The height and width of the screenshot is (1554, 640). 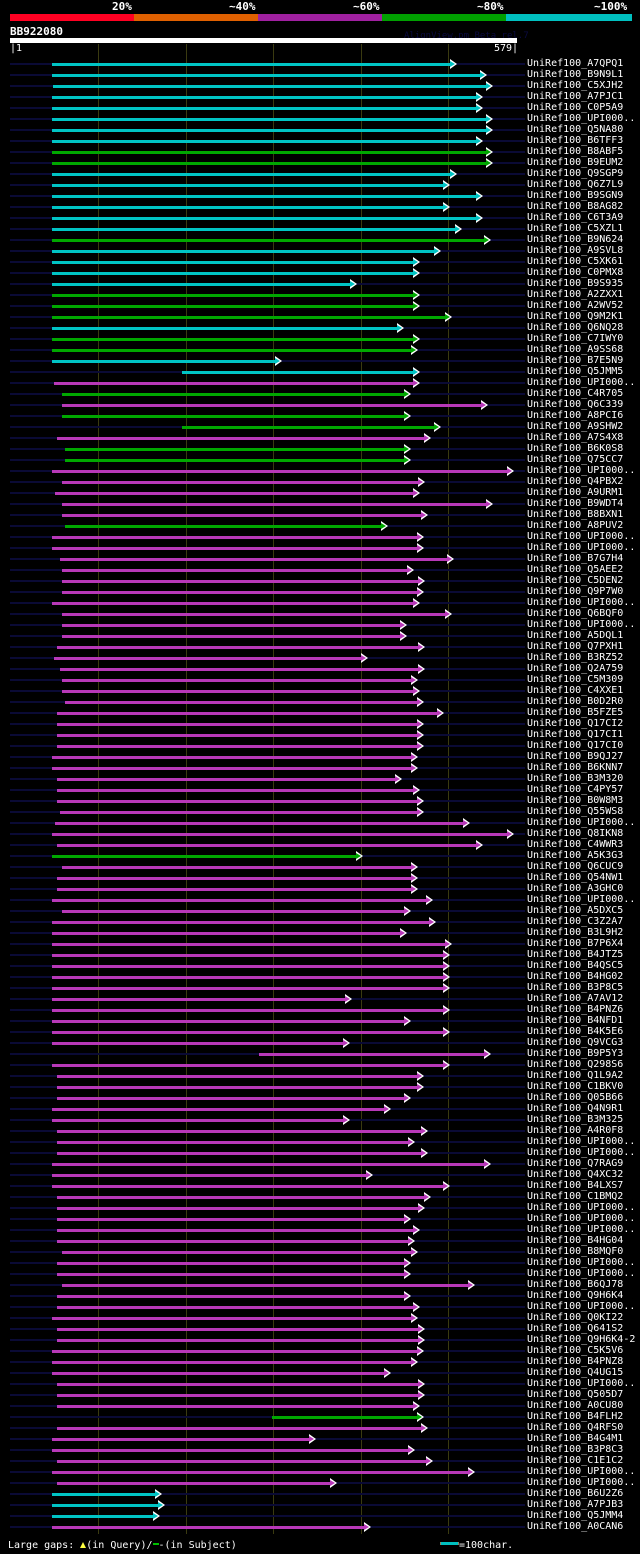 What do you see at coordinates (575, 1526) in the screenshot?
I see `hit-label: UniRef100_A0CAN6` at bounding box center [575, 1526].